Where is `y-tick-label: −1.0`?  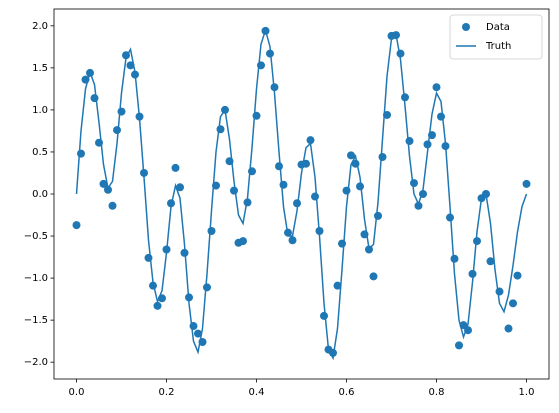
y-tick-label: −1.0 is located at coordinates (36, 278).